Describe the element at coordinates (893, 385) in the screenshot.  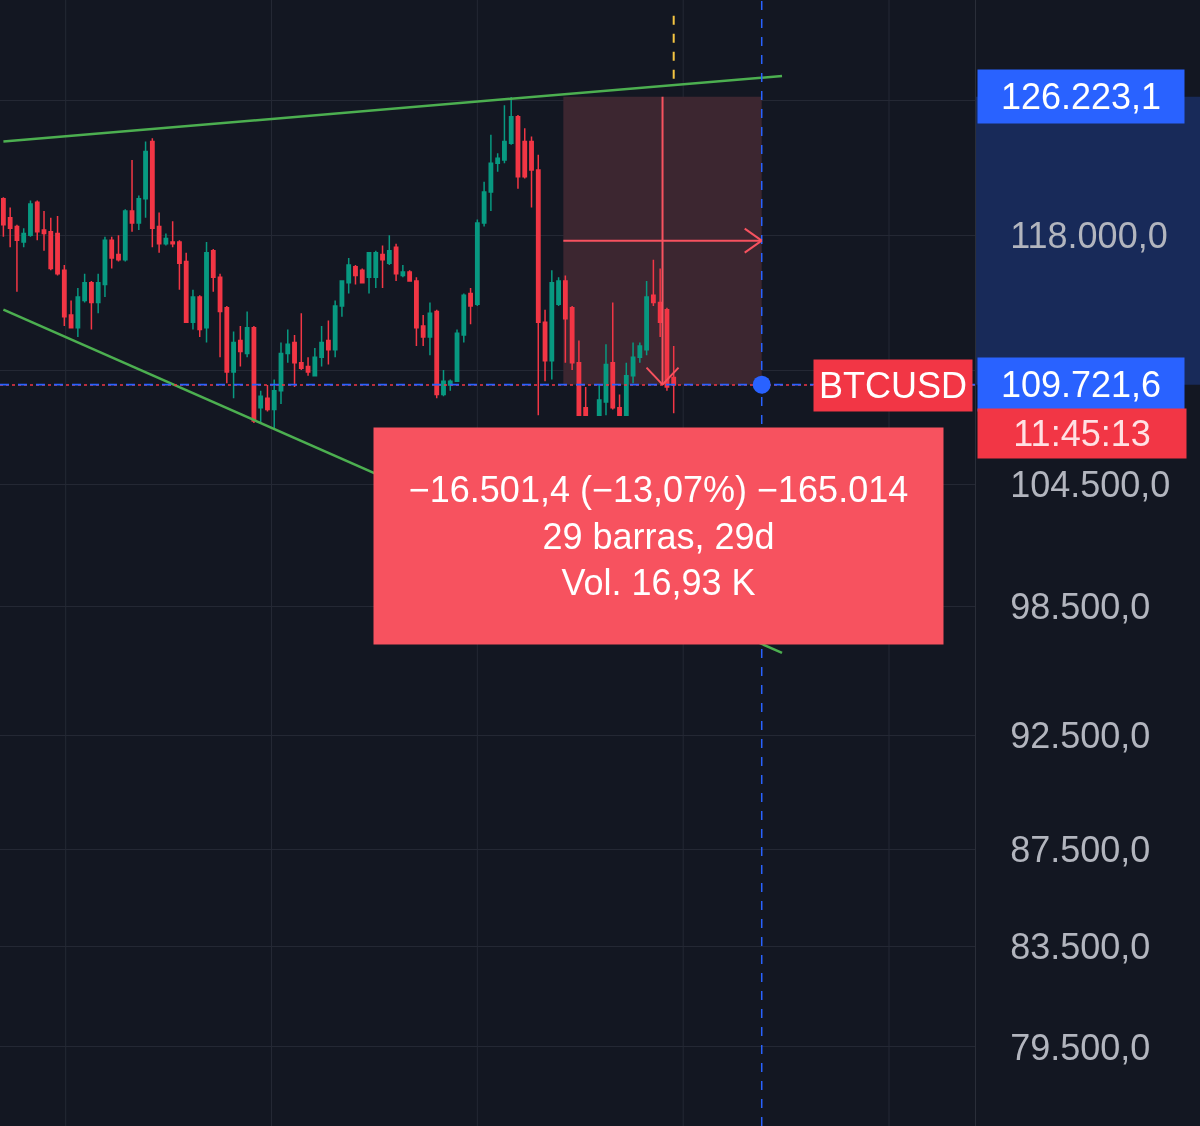
I see `ref-line-label: BTCUSD` at that location.